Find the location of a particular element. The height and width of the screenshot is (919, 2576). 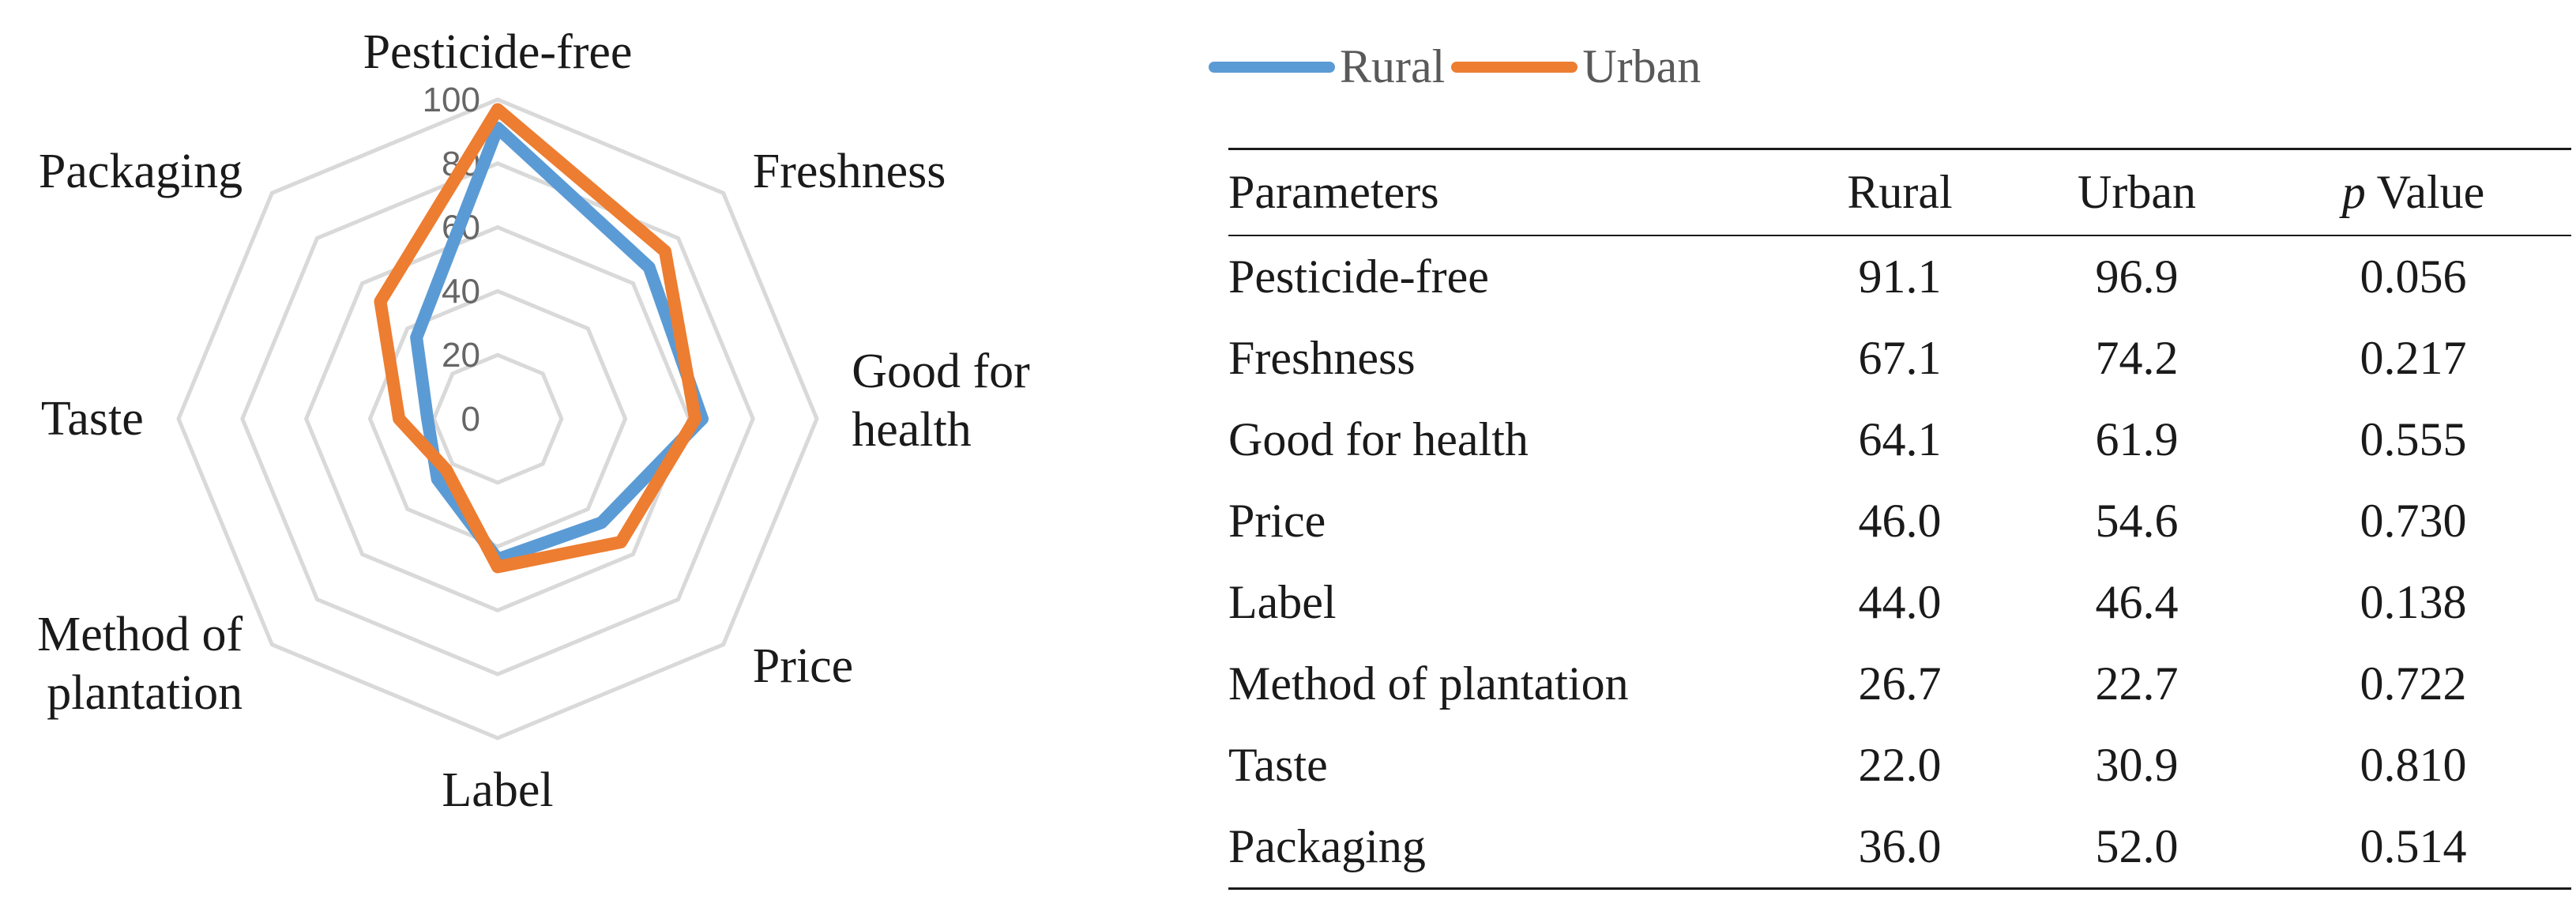

table-row: Method of plantation 26.7 22.7 0.722 is located at coordinates (1900, 684).